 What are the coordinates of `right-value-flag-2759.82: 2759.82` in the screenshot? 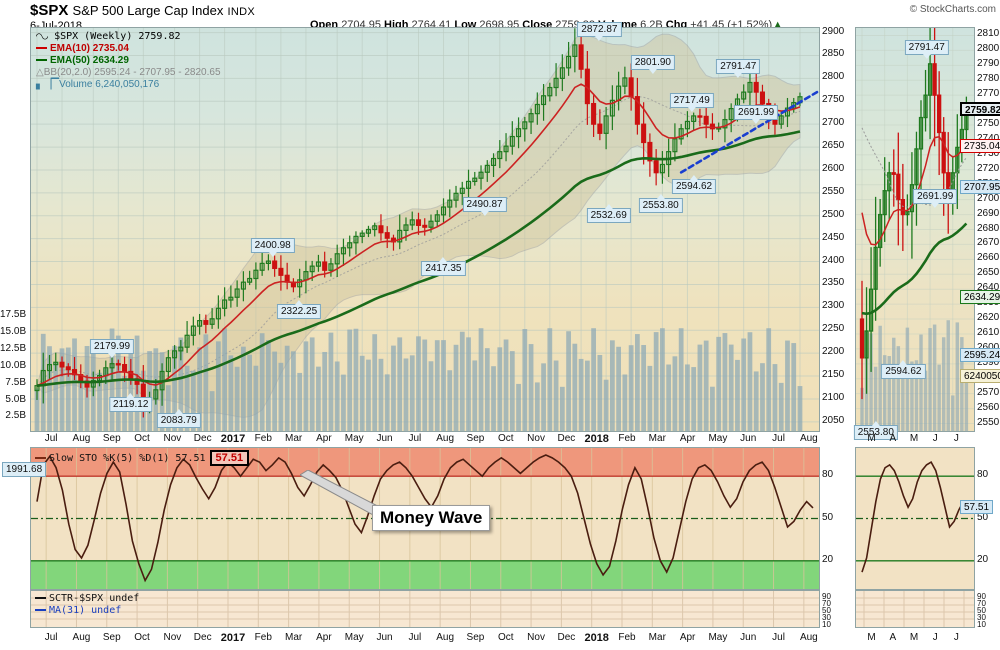 It's located at (980, 109).